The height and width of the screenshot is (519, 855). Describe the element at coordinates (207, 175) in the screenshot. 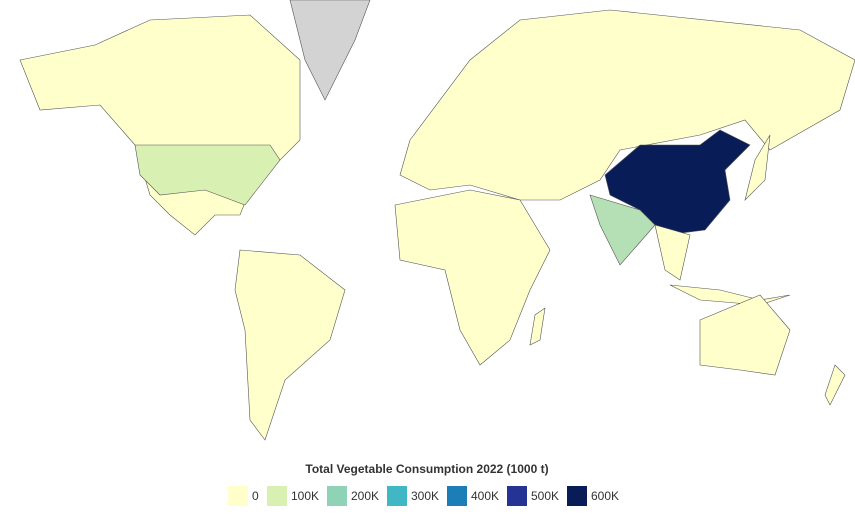

I see `united-states` at that location.